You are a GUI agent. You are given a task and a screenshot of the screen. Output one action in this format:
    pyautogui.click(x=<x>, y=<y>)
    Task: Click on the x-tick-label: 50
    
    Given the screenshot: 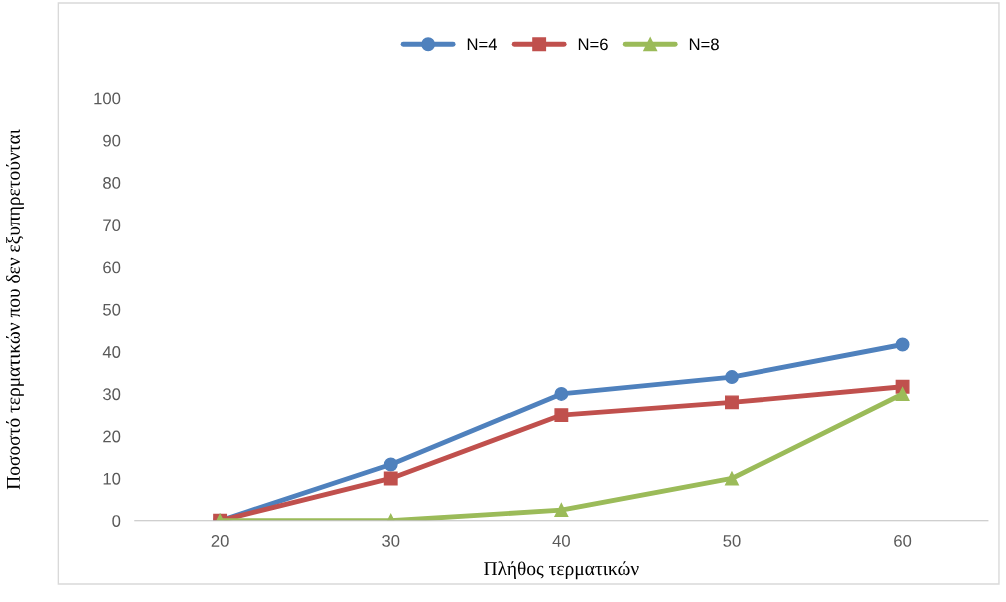 What is the action you would take?
    pyautogui.click(x=732, y=541)
    